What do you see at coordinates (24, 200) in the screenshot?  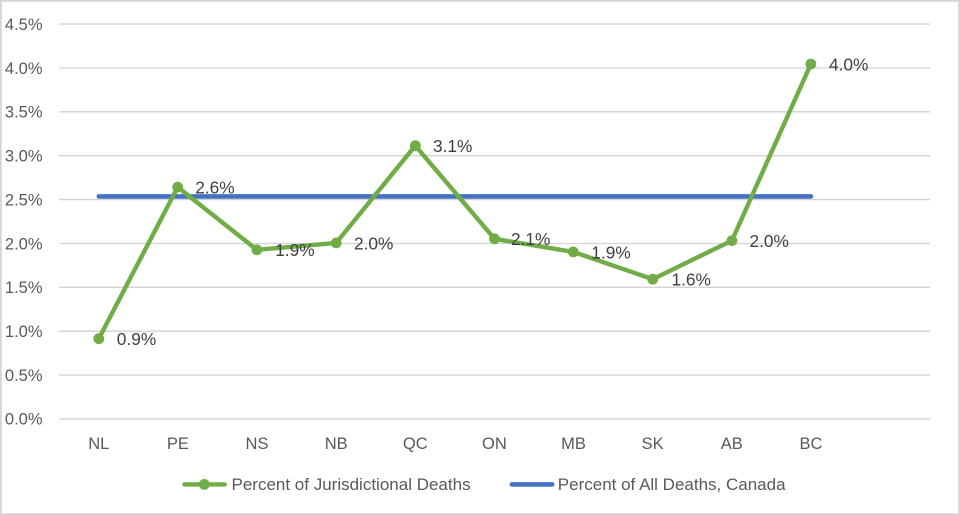 I see `svg-text: 2.5%` at bounding box center [24, 200].